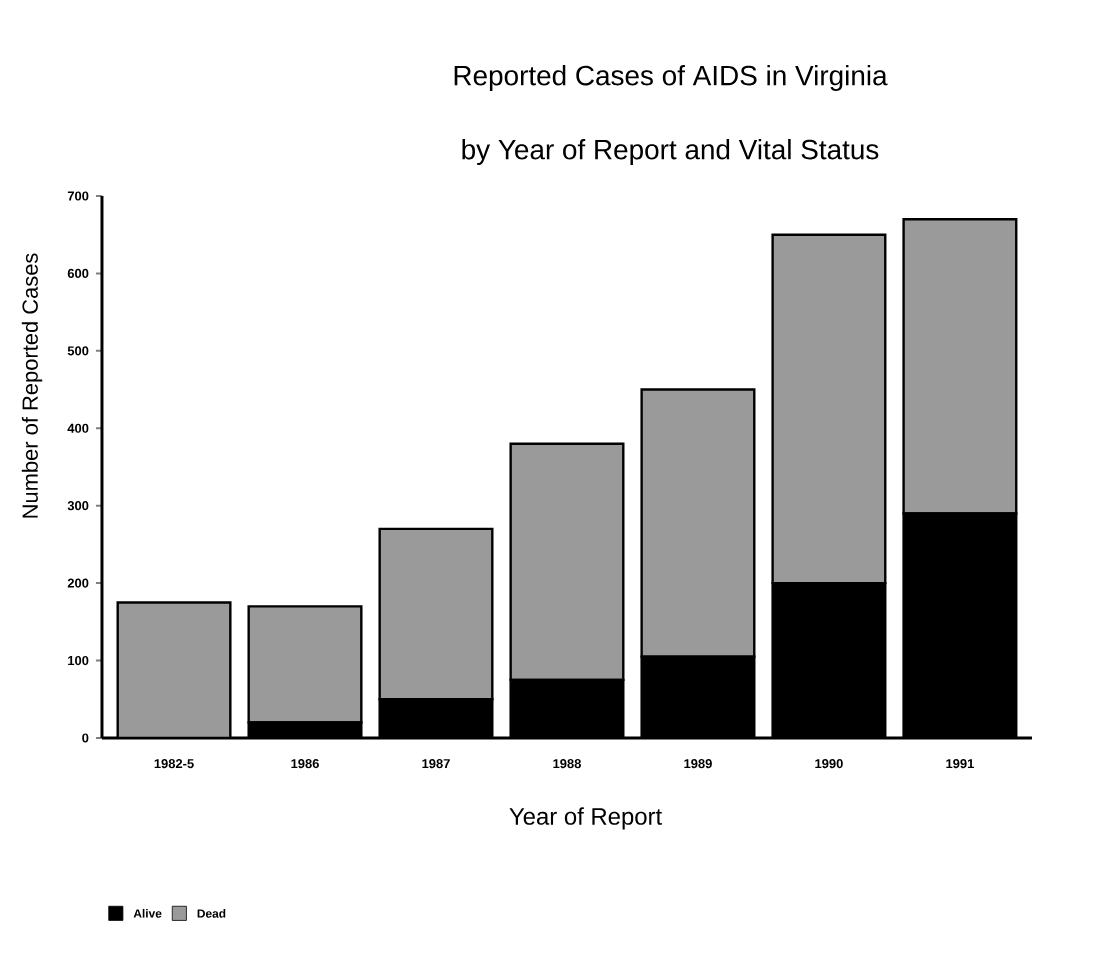 This screenshot has height=966, width=1110. I want to click on x-axis-title: Year of Report, so click(586, 818).